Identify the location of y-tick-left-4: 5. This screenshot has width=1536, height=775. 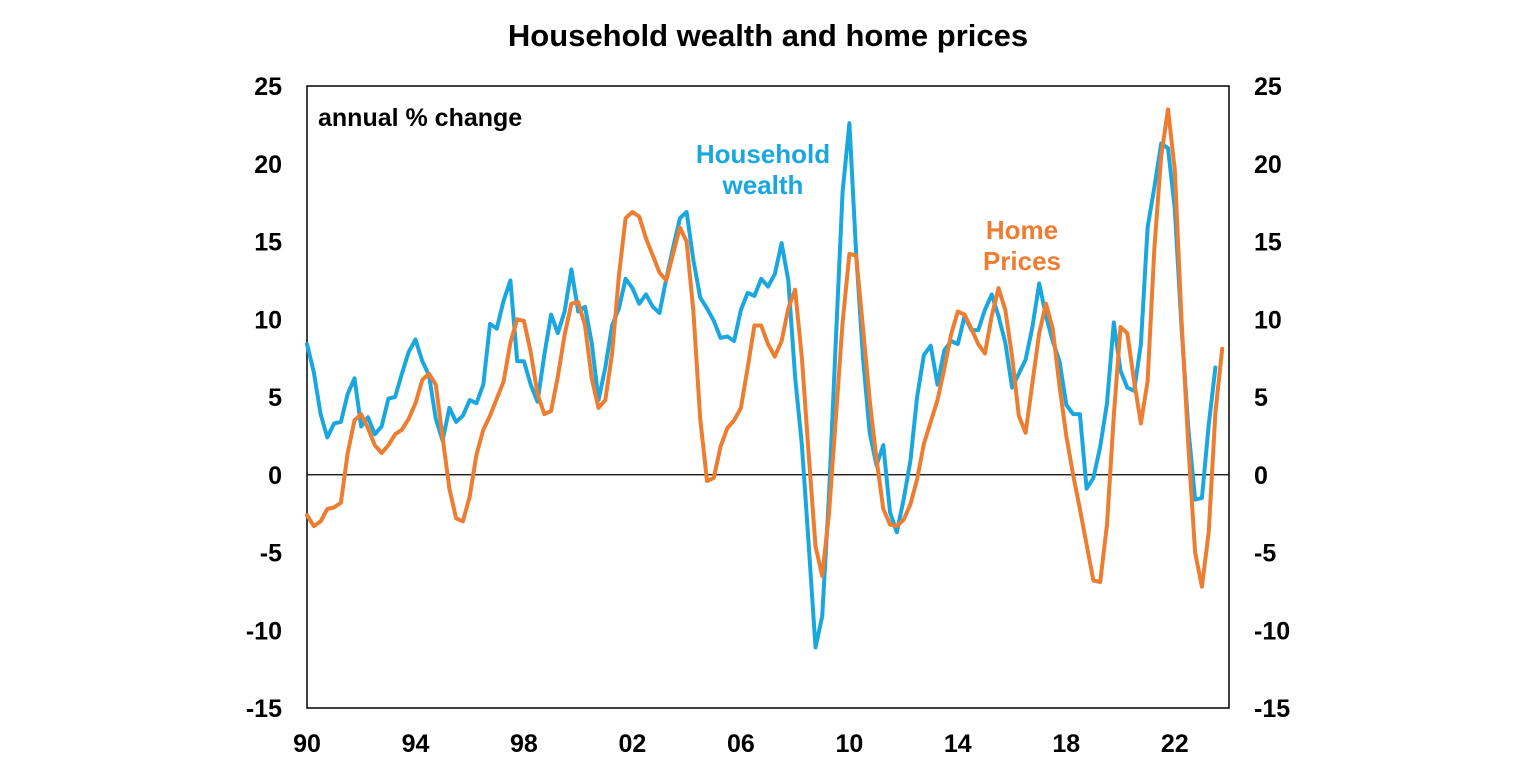
(275, 398).